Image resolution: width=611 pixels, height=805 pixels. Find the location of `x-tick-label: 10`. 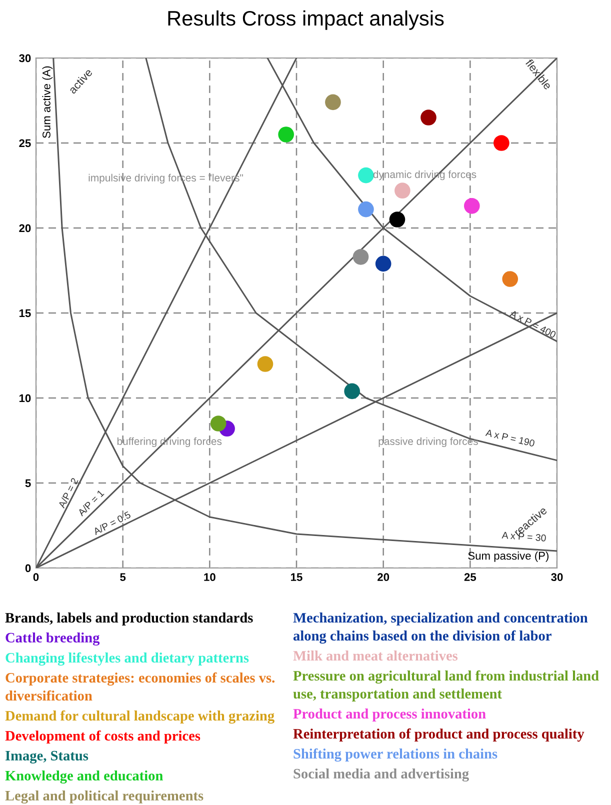

x-tick-label: 10 is located at coordinates (210, 577).